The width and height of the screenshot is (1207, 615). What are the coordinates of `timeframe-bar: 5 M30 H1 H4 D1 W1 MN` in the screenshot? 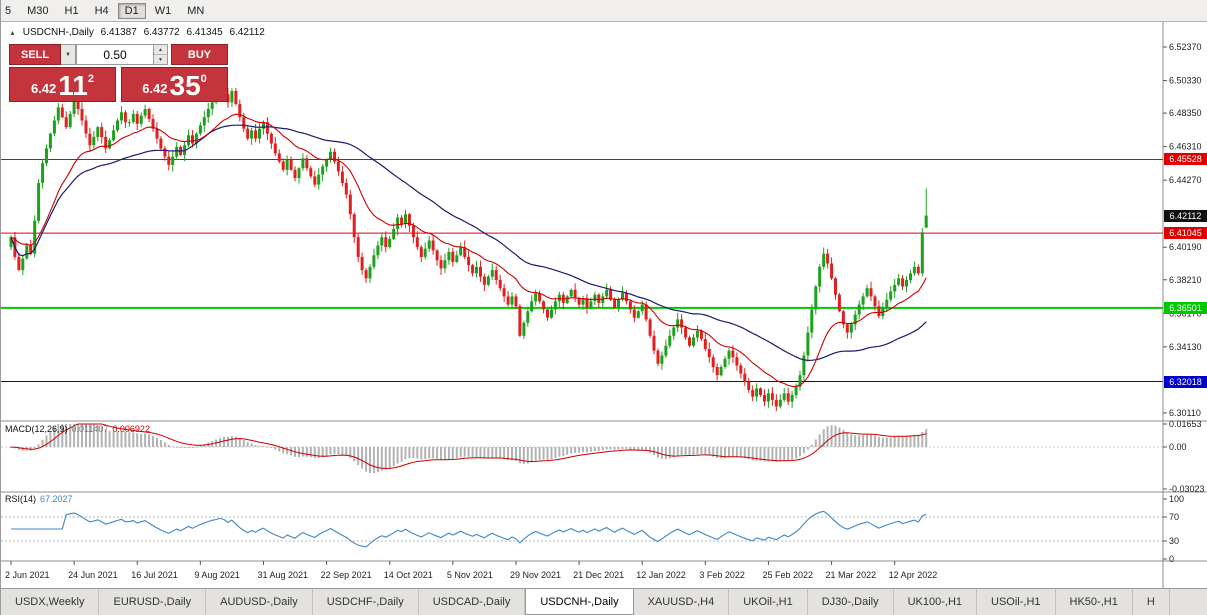 It's located at (604, 11).